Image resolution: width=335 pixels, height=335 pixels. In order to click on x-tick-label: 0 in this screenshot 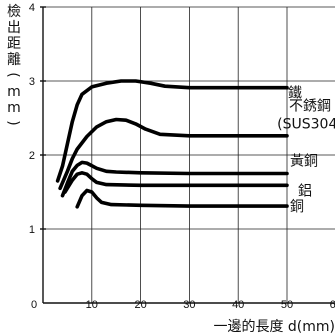, I will do `click(34, 305)`.